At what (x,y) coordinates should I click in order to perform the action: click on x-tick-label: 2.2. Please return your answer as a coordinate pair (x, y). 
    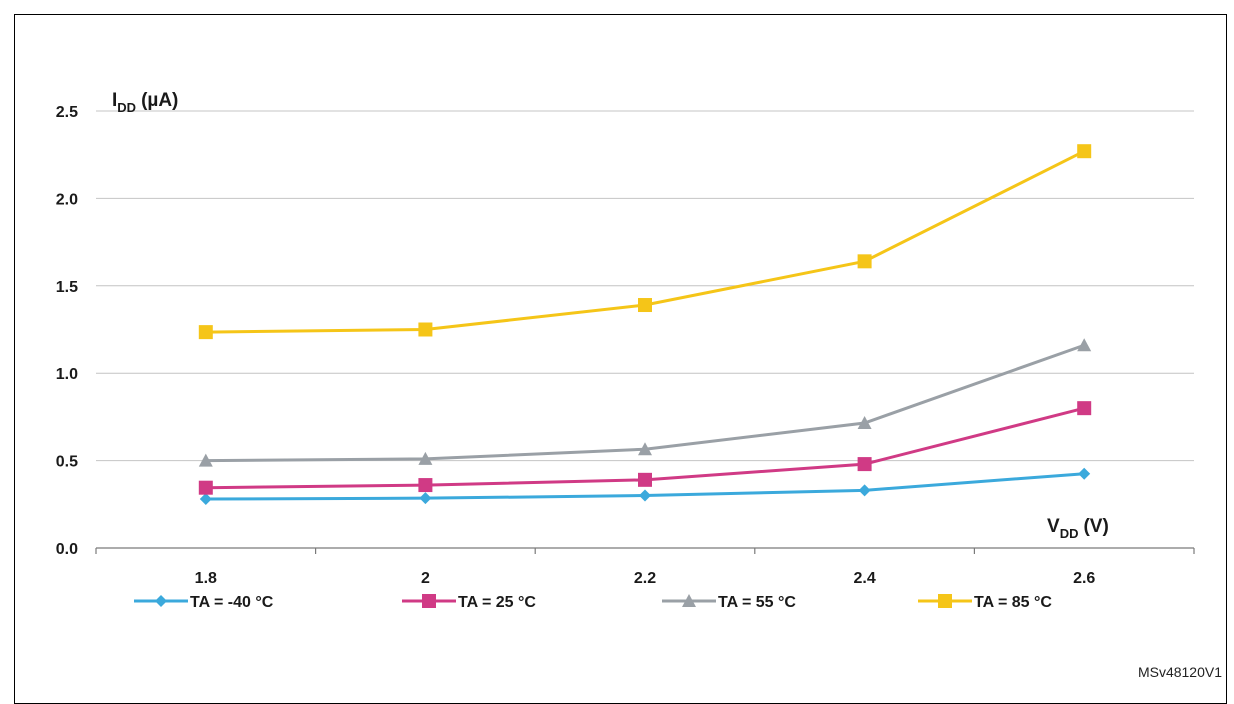
    Looking at the image, I should click on (645, 578).